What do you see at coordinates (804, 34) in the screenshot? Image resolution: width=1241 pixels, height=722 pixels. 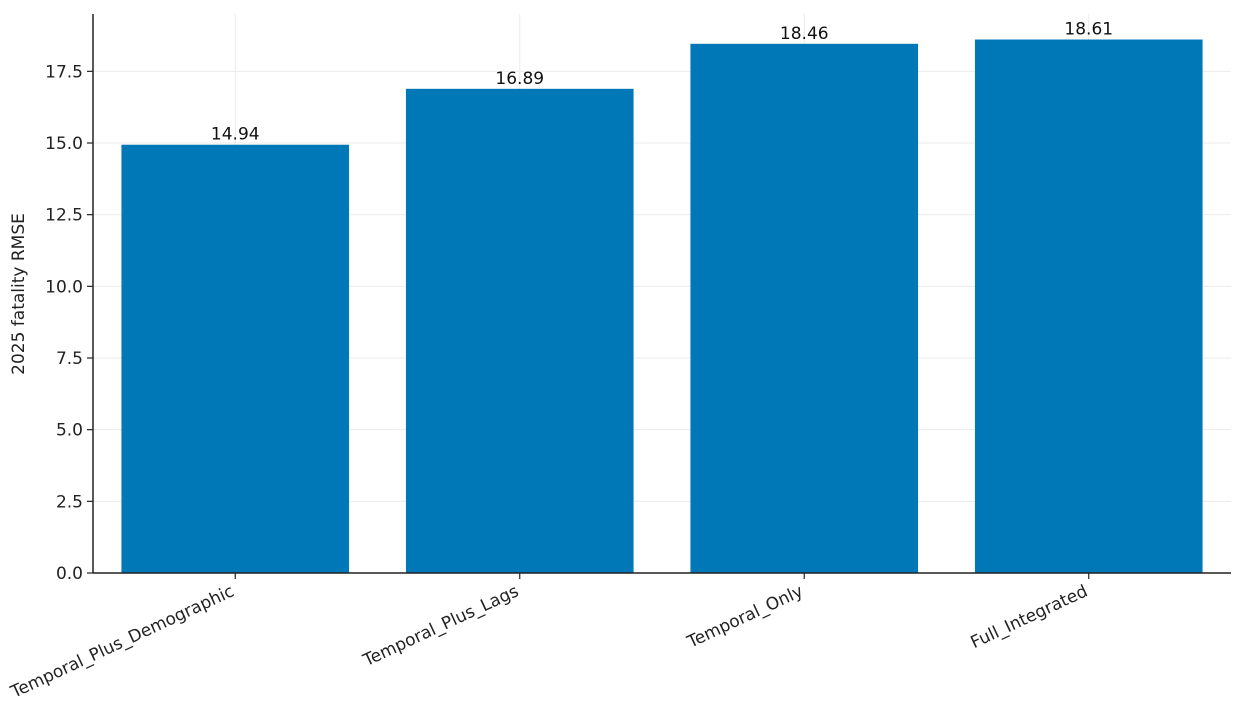 I see `bar-value-label: 18.46` at bounding box center [804, 34].